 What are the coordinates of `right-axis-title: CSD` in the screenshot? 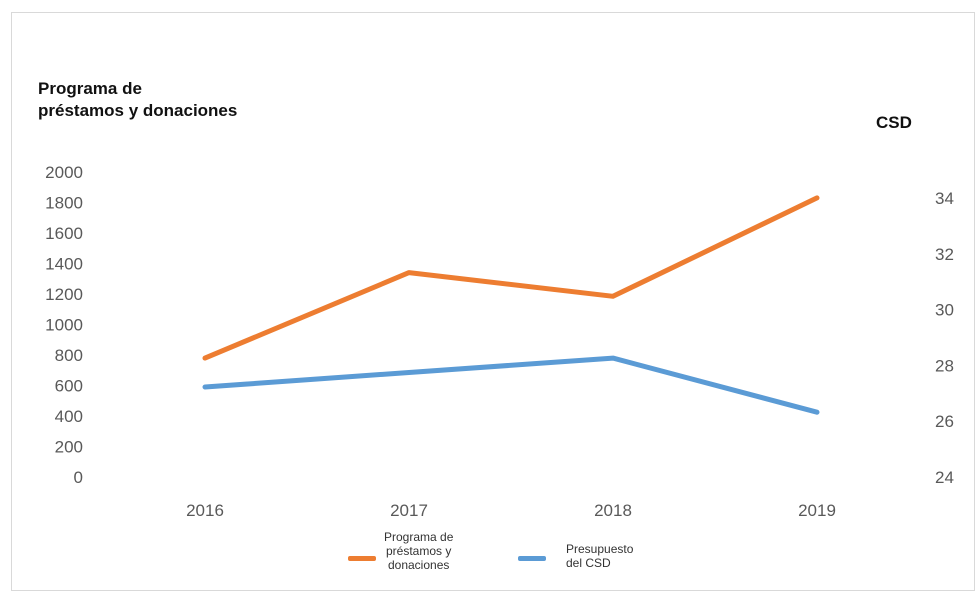 It's located at (894, 122).